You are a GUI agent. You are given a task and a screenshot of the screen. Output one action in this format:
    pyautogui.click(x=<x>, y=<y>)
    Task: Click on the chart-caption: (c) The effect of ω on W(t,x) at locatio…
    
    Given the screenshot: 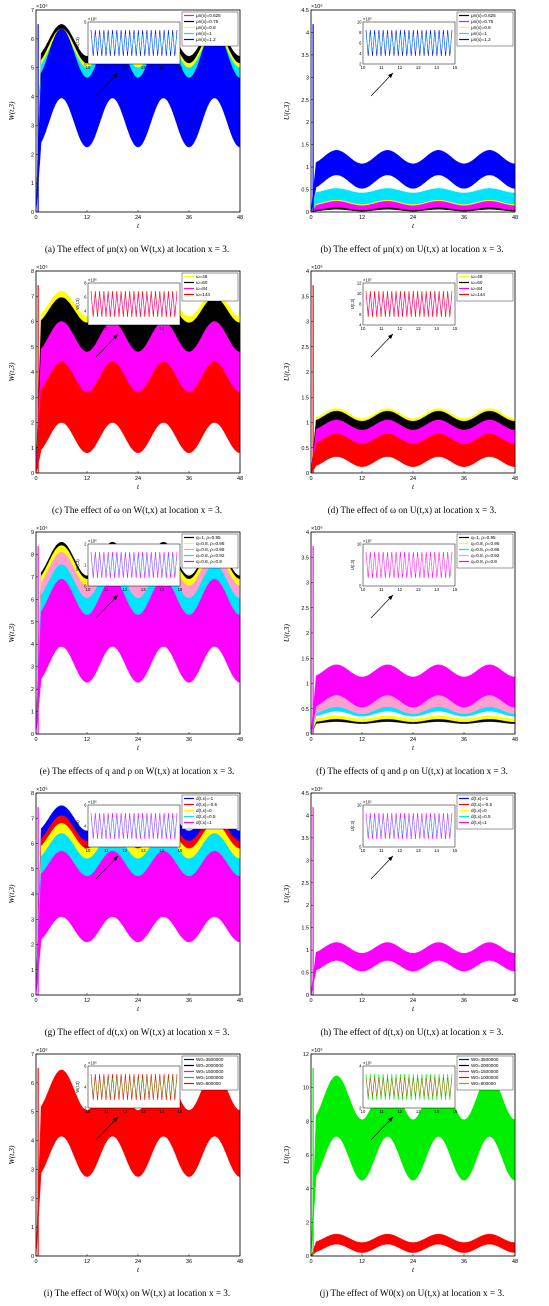 What is the action you would take?
    pyautogui.click(x=137, y=510)
    